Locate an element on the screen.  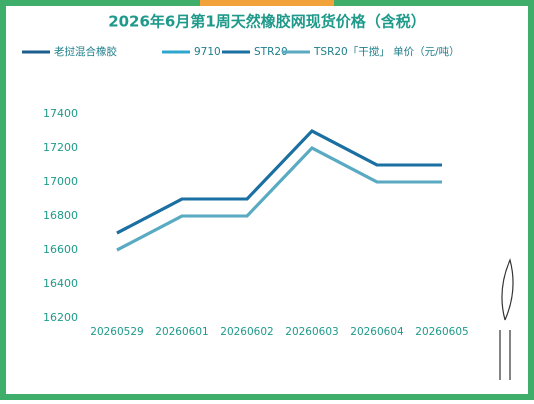
x-tick-label: 20260529 is located at coordinates (116, 332).